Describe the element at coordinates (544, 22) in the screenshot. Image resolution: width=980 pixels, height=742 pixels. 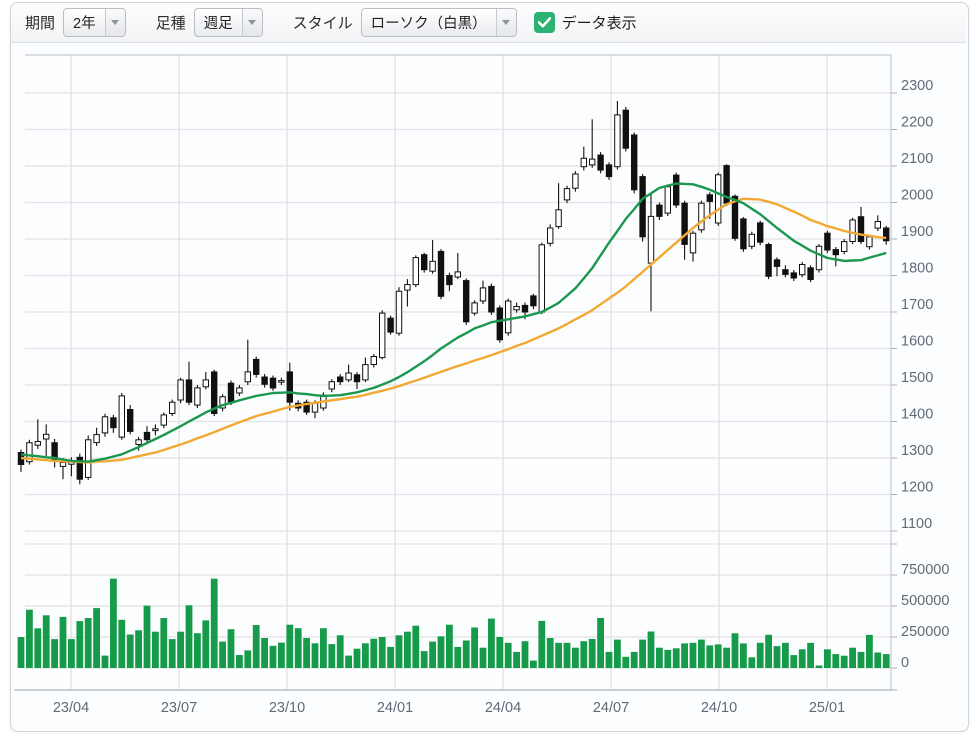
I see `data-display-checkbox` at that location.